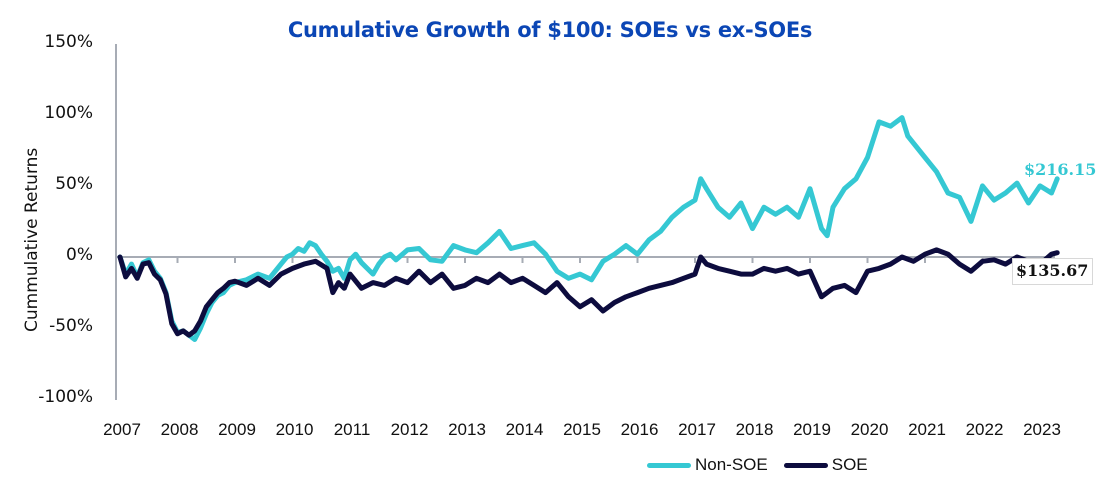  I want to click on soe-end-label: $135.67, so click(1053, 271).